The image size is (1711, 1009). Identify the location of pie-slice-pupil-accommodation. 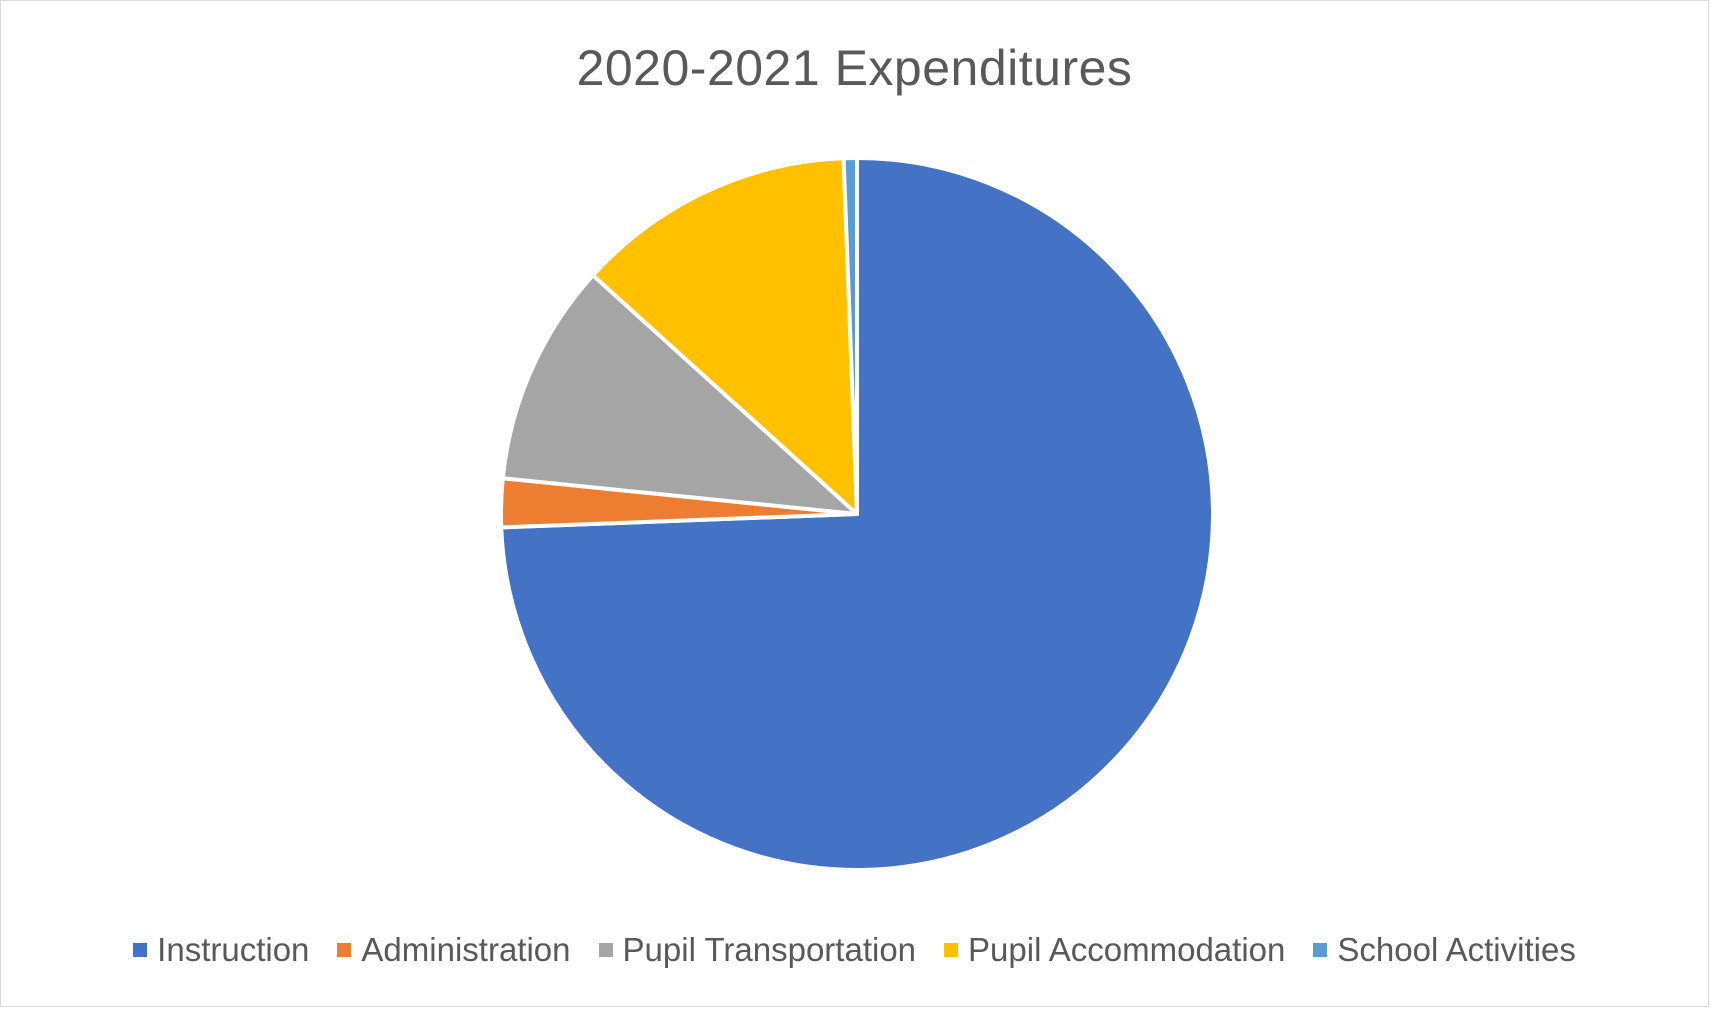
(724, 336).